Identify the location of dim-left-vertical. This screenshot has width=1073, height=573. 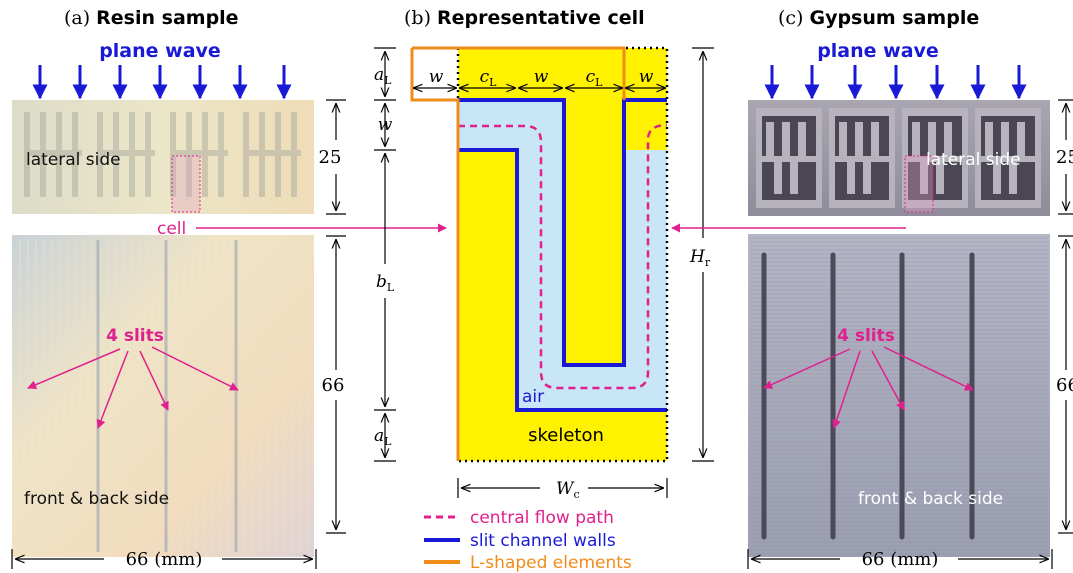
(385, 254).